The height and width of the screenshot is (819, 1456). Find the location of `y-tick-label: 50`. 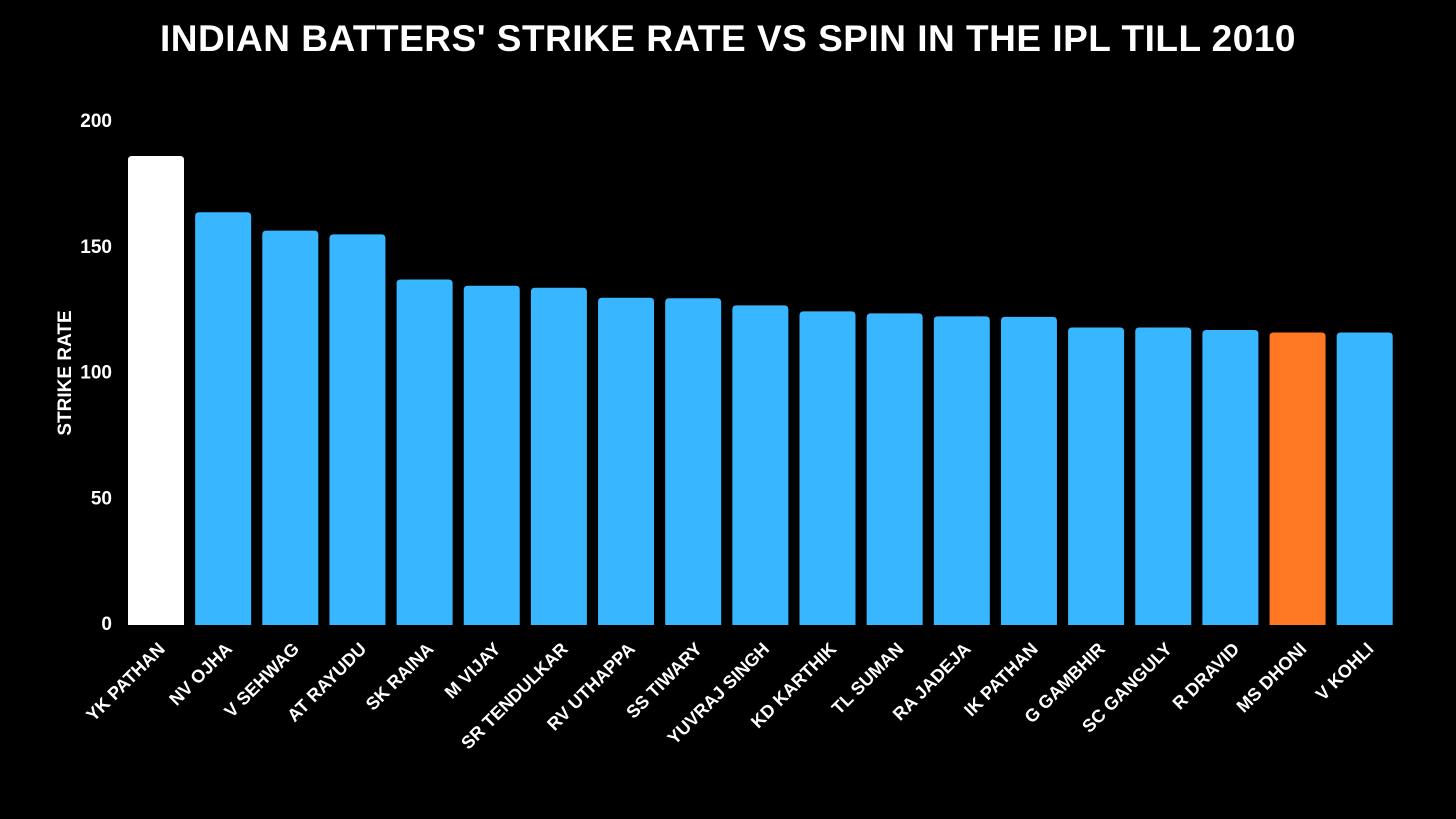

y-tick-label: 50 is located at coordinates (101, 498).